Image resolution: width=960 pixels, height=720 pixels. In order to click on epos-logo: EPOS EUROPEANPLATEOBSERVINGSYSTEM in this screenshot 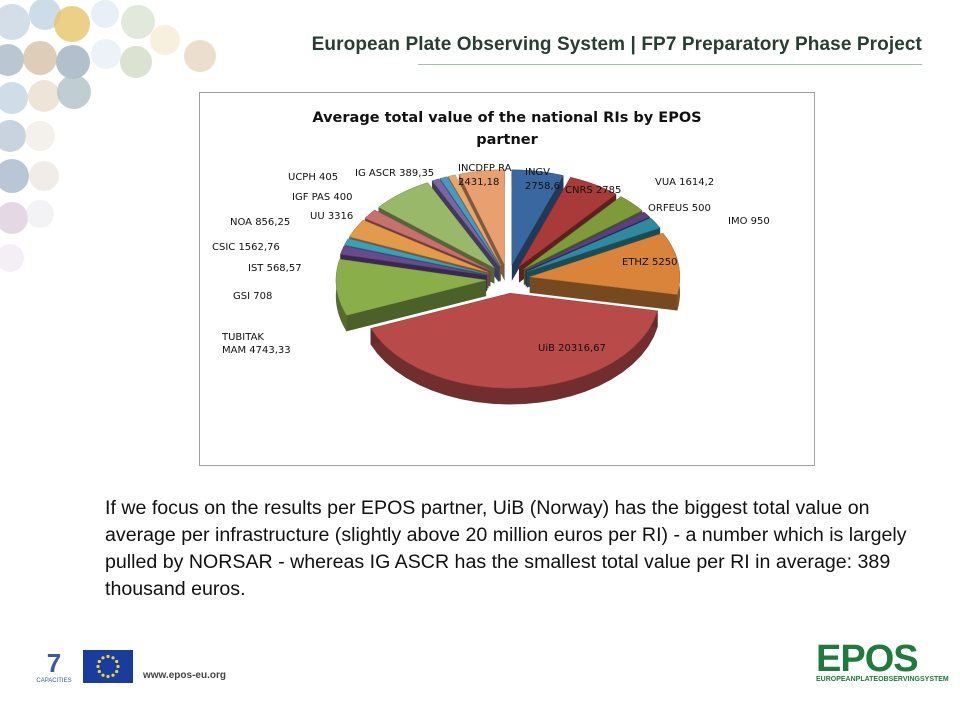, I will do `click(882, 664)`.